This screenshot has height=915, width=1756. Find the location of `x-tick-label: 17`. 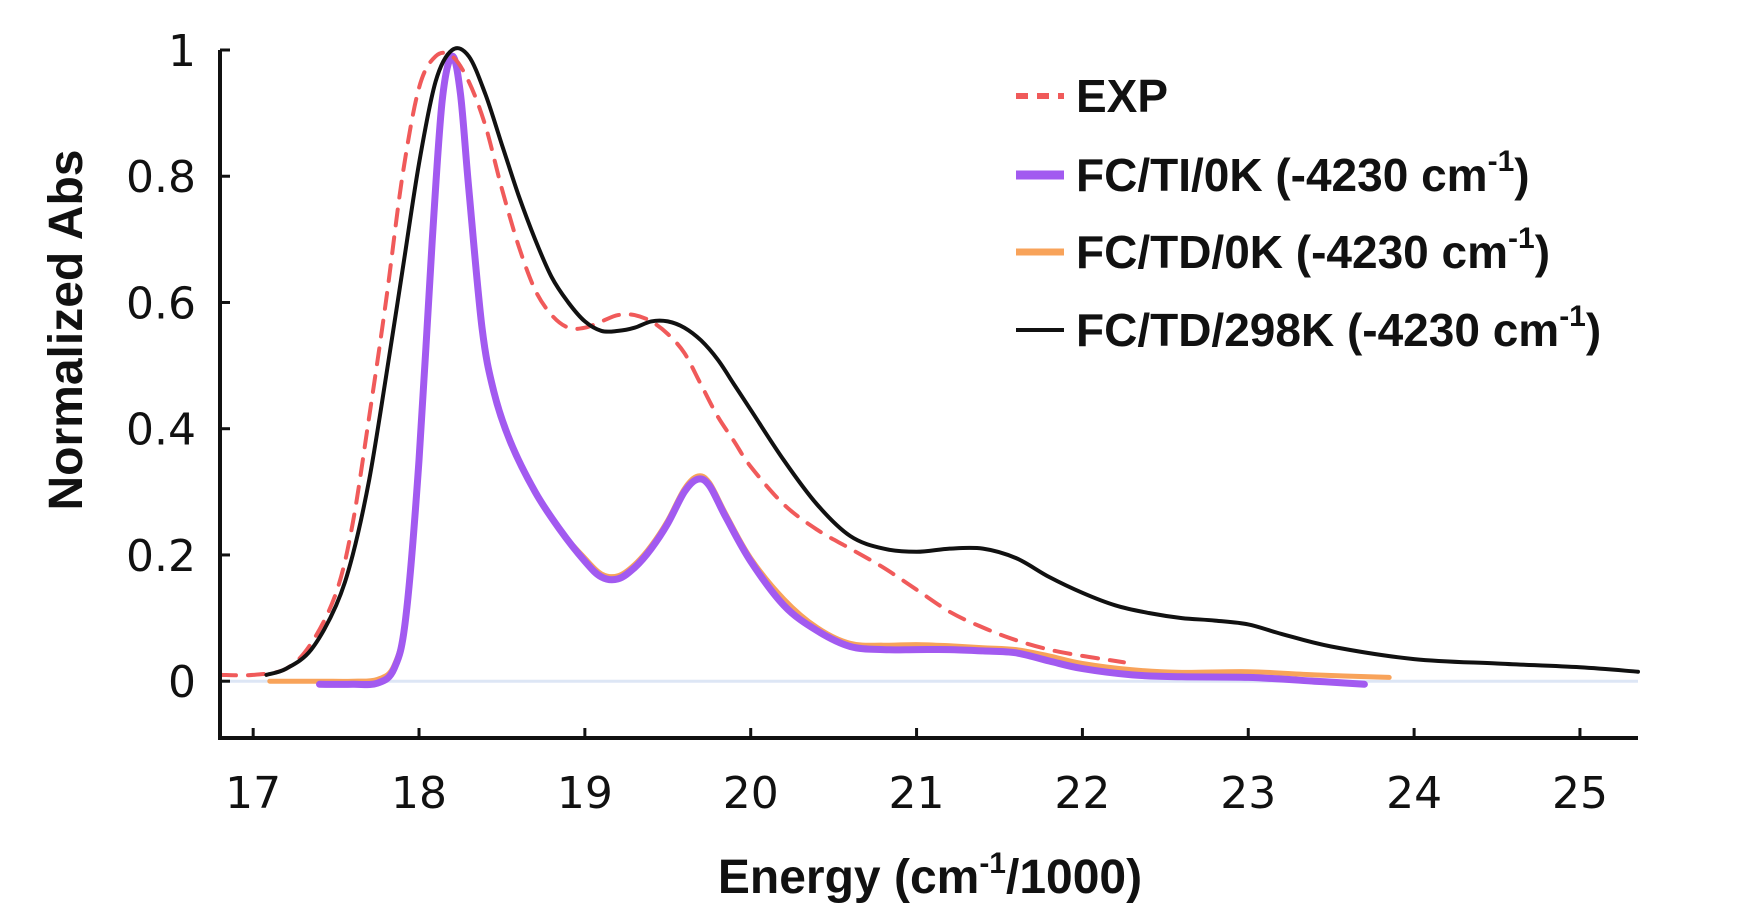

x-tick-label: 17 is located at coordinates (253, 793).